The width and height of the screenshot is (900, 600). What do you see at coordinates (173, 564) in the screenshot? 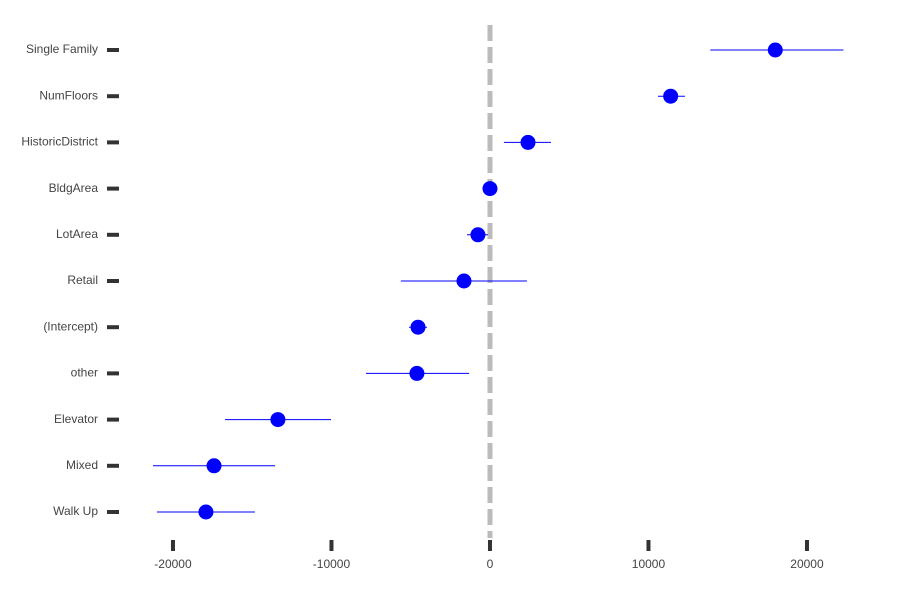
I see `x-tick-label: -20000` at bounding box center [173, 564].